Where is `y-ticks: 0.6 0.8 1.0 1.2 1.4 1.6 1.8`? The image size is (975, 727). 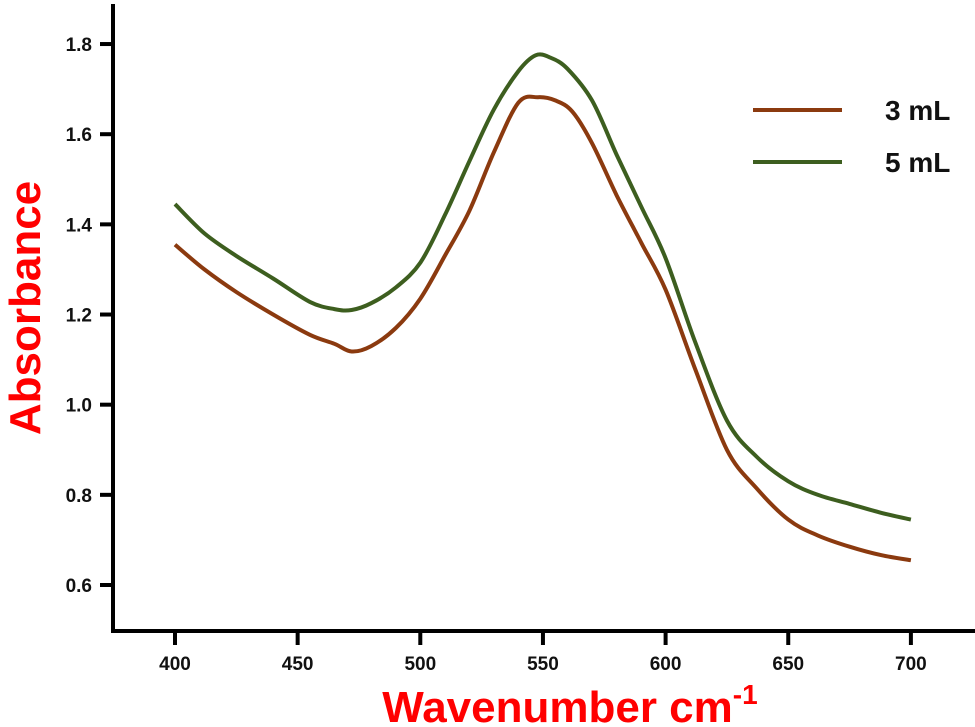 y-ticks: 0.6 0.8 1.0 1.2 1.4 1.6 1.8 is located at coordinates (89, 316).